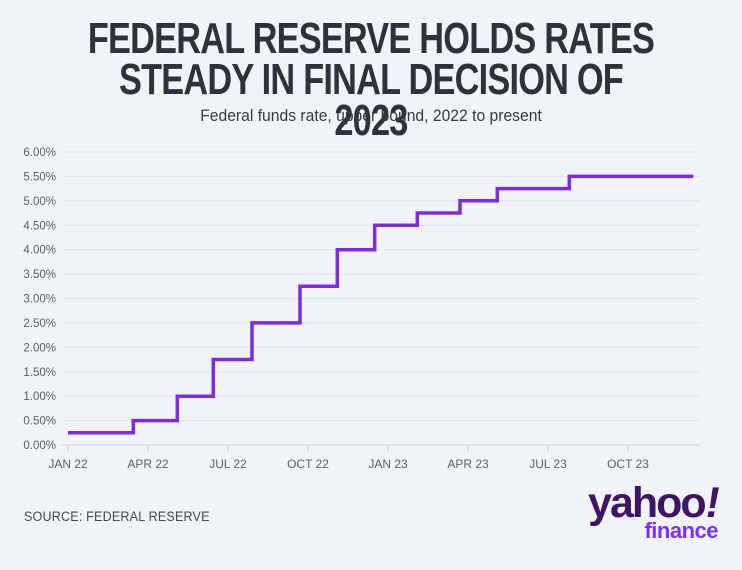 This screenshot has width=742, height=570. I want to click on x-axis-tick-label: JAN 22, so click(68, 464).